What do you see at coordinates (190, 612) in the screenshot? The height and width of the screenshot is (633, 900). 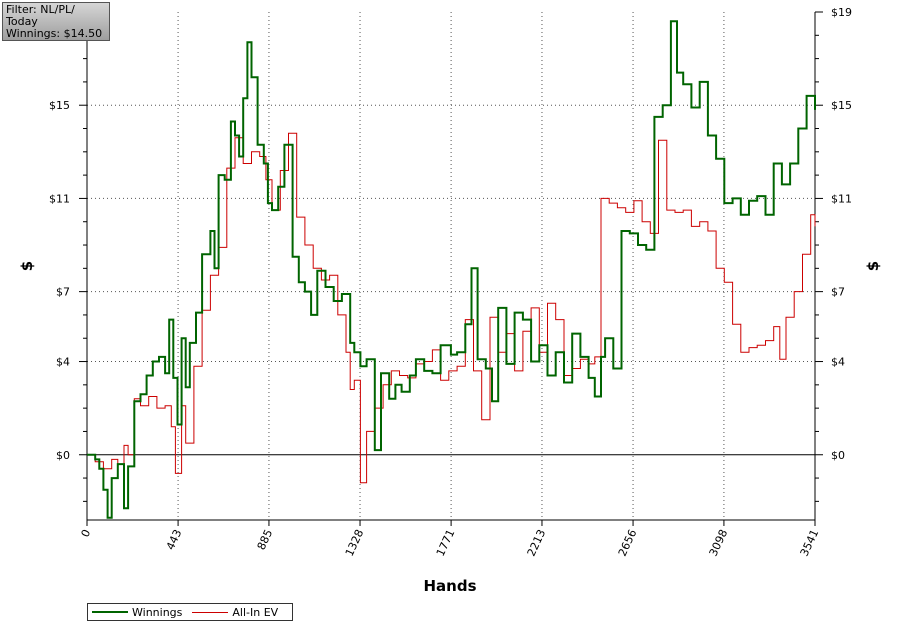 I see `legend: Winnings All-In EV` at bounding box center [190, 612].